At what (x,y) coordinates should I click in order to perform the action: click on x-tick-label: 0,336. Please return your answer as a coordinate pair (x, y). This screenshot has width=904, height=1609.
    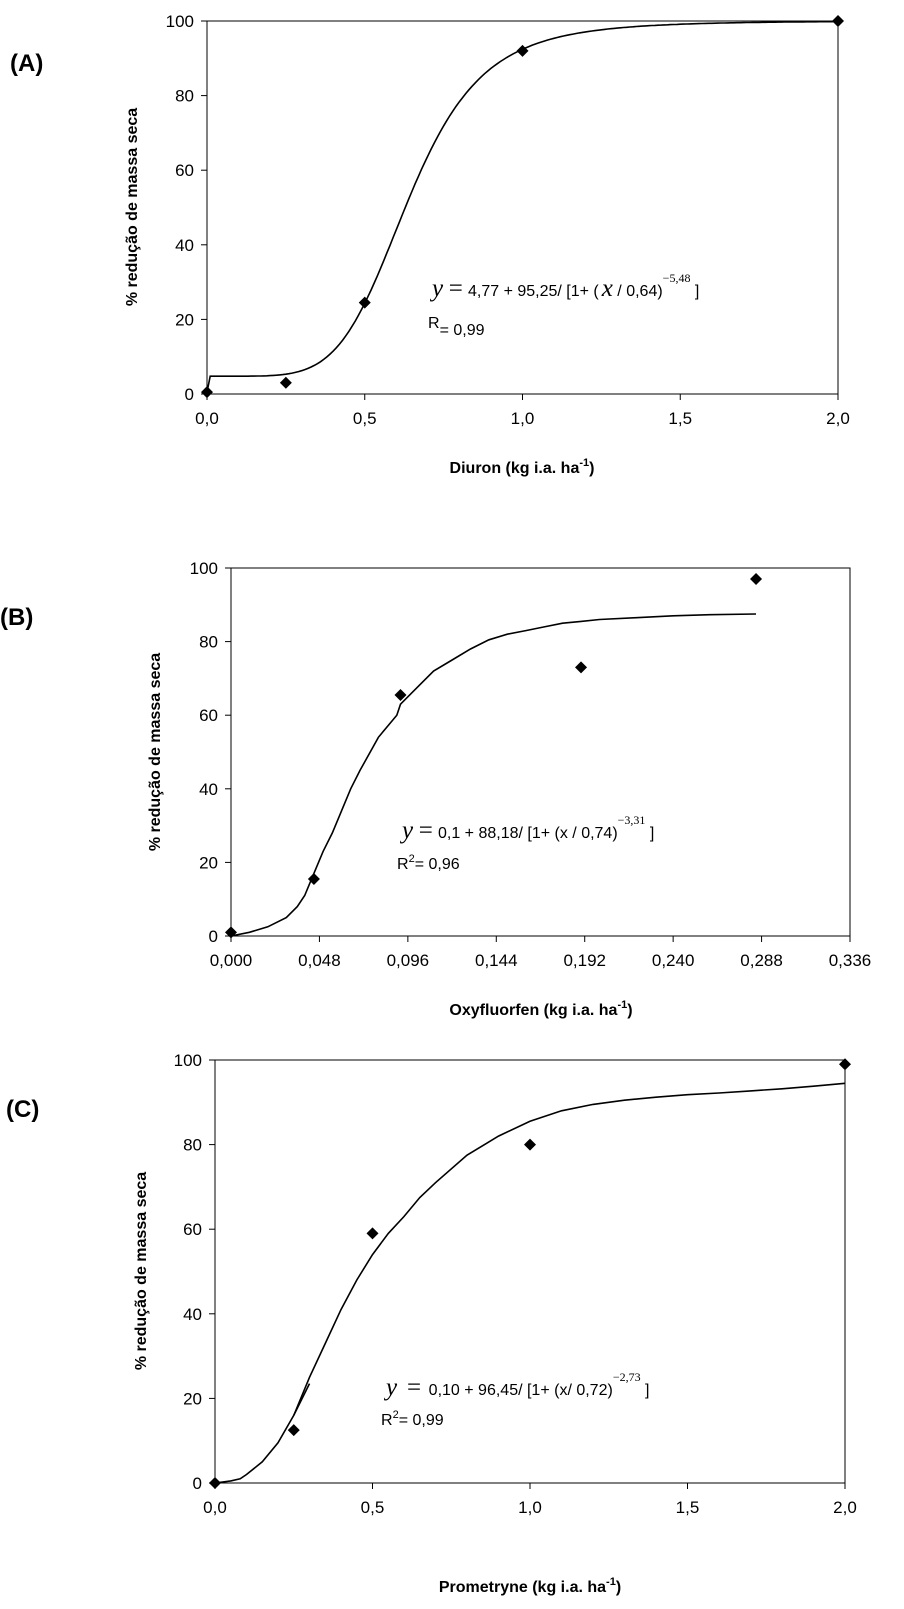
    Looking at the image, I should click on (850, 960).